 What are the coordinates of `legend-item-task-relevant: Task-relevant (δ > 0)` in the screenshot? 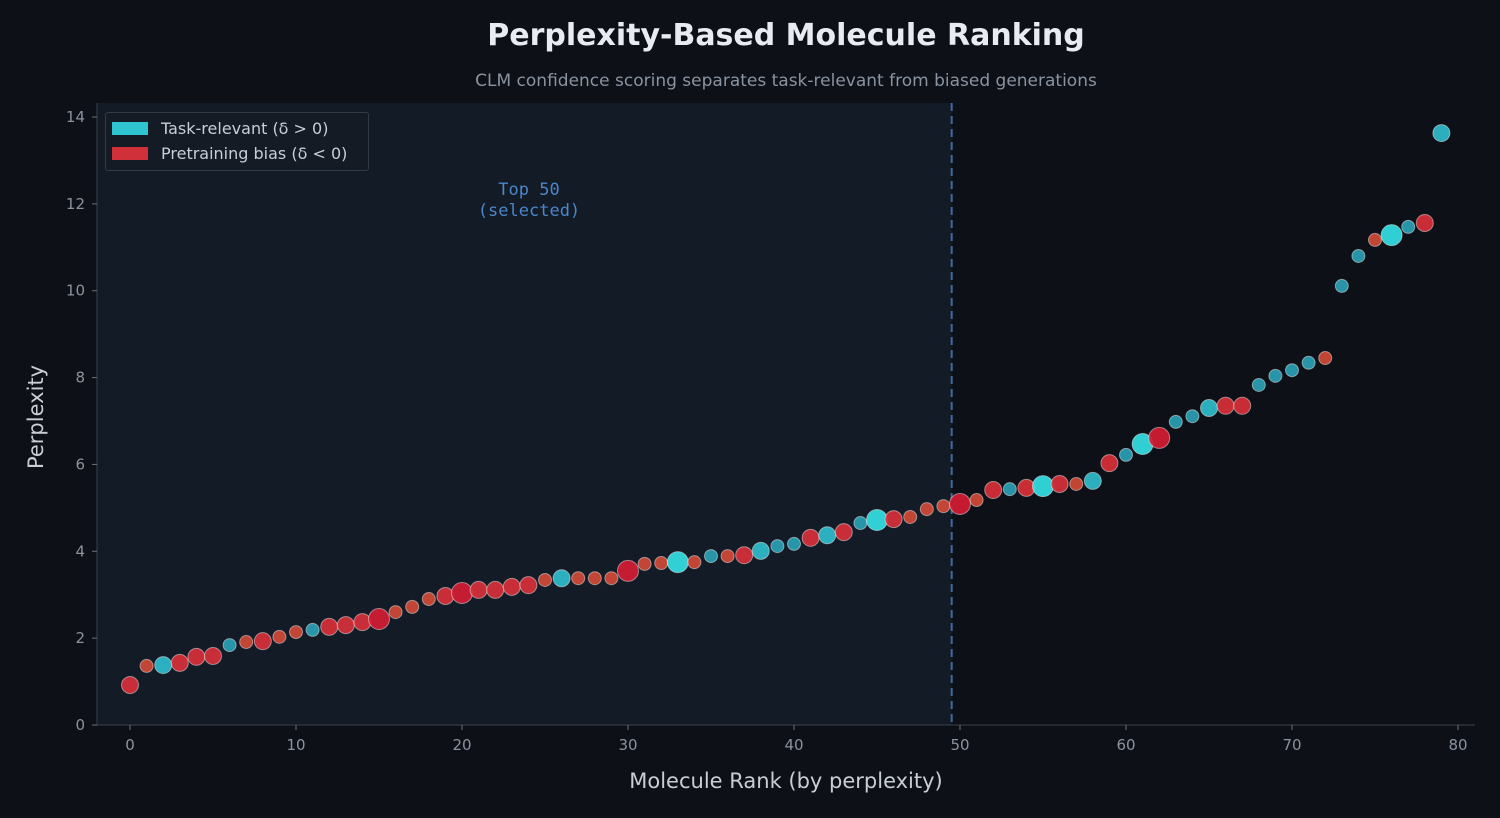 It's located at (220, 128).